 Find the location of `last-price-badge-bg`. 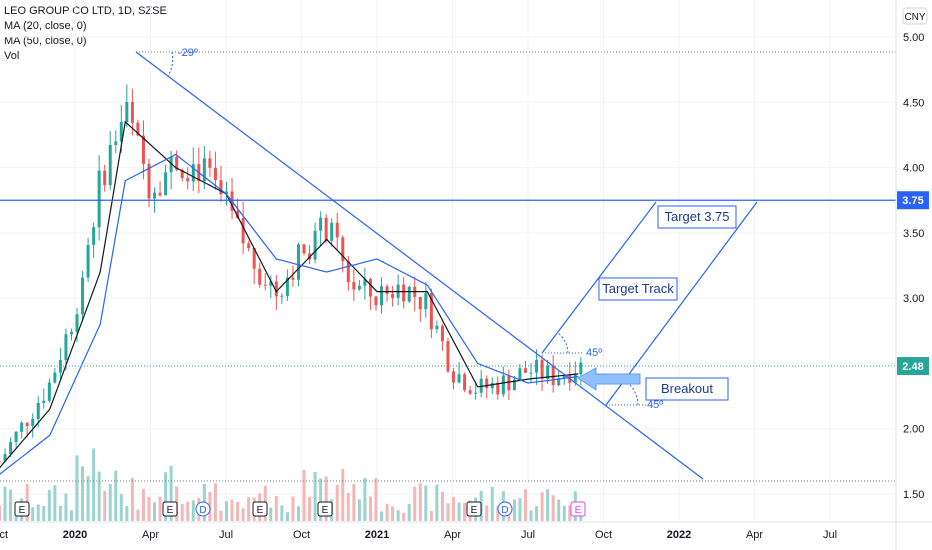

last-price-badge-bg is located at coordinates (913, 366).